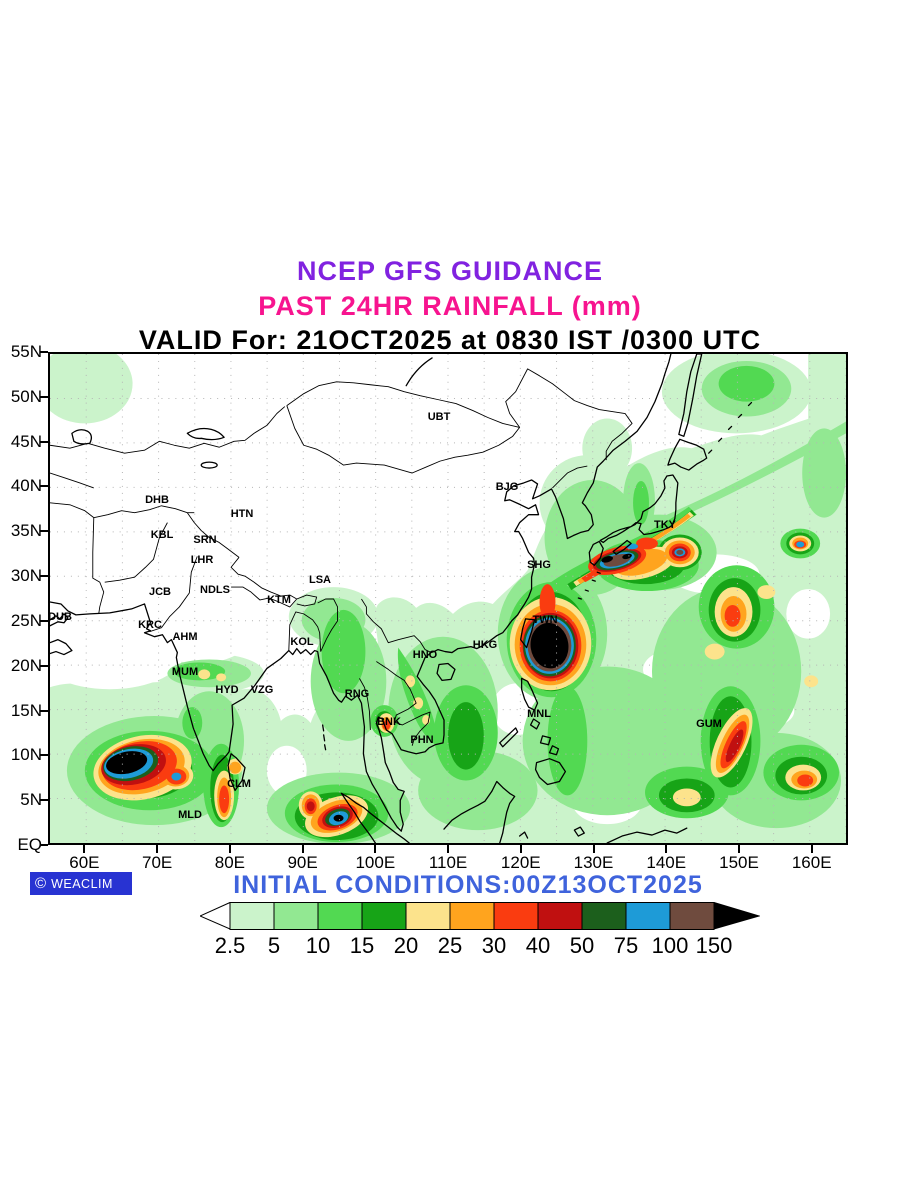 This screenshot has width=900, height=1200. Describe the element at coordinates (582, 945) in the screenshot. I see `colorbar-tick-label: 50` at that location.